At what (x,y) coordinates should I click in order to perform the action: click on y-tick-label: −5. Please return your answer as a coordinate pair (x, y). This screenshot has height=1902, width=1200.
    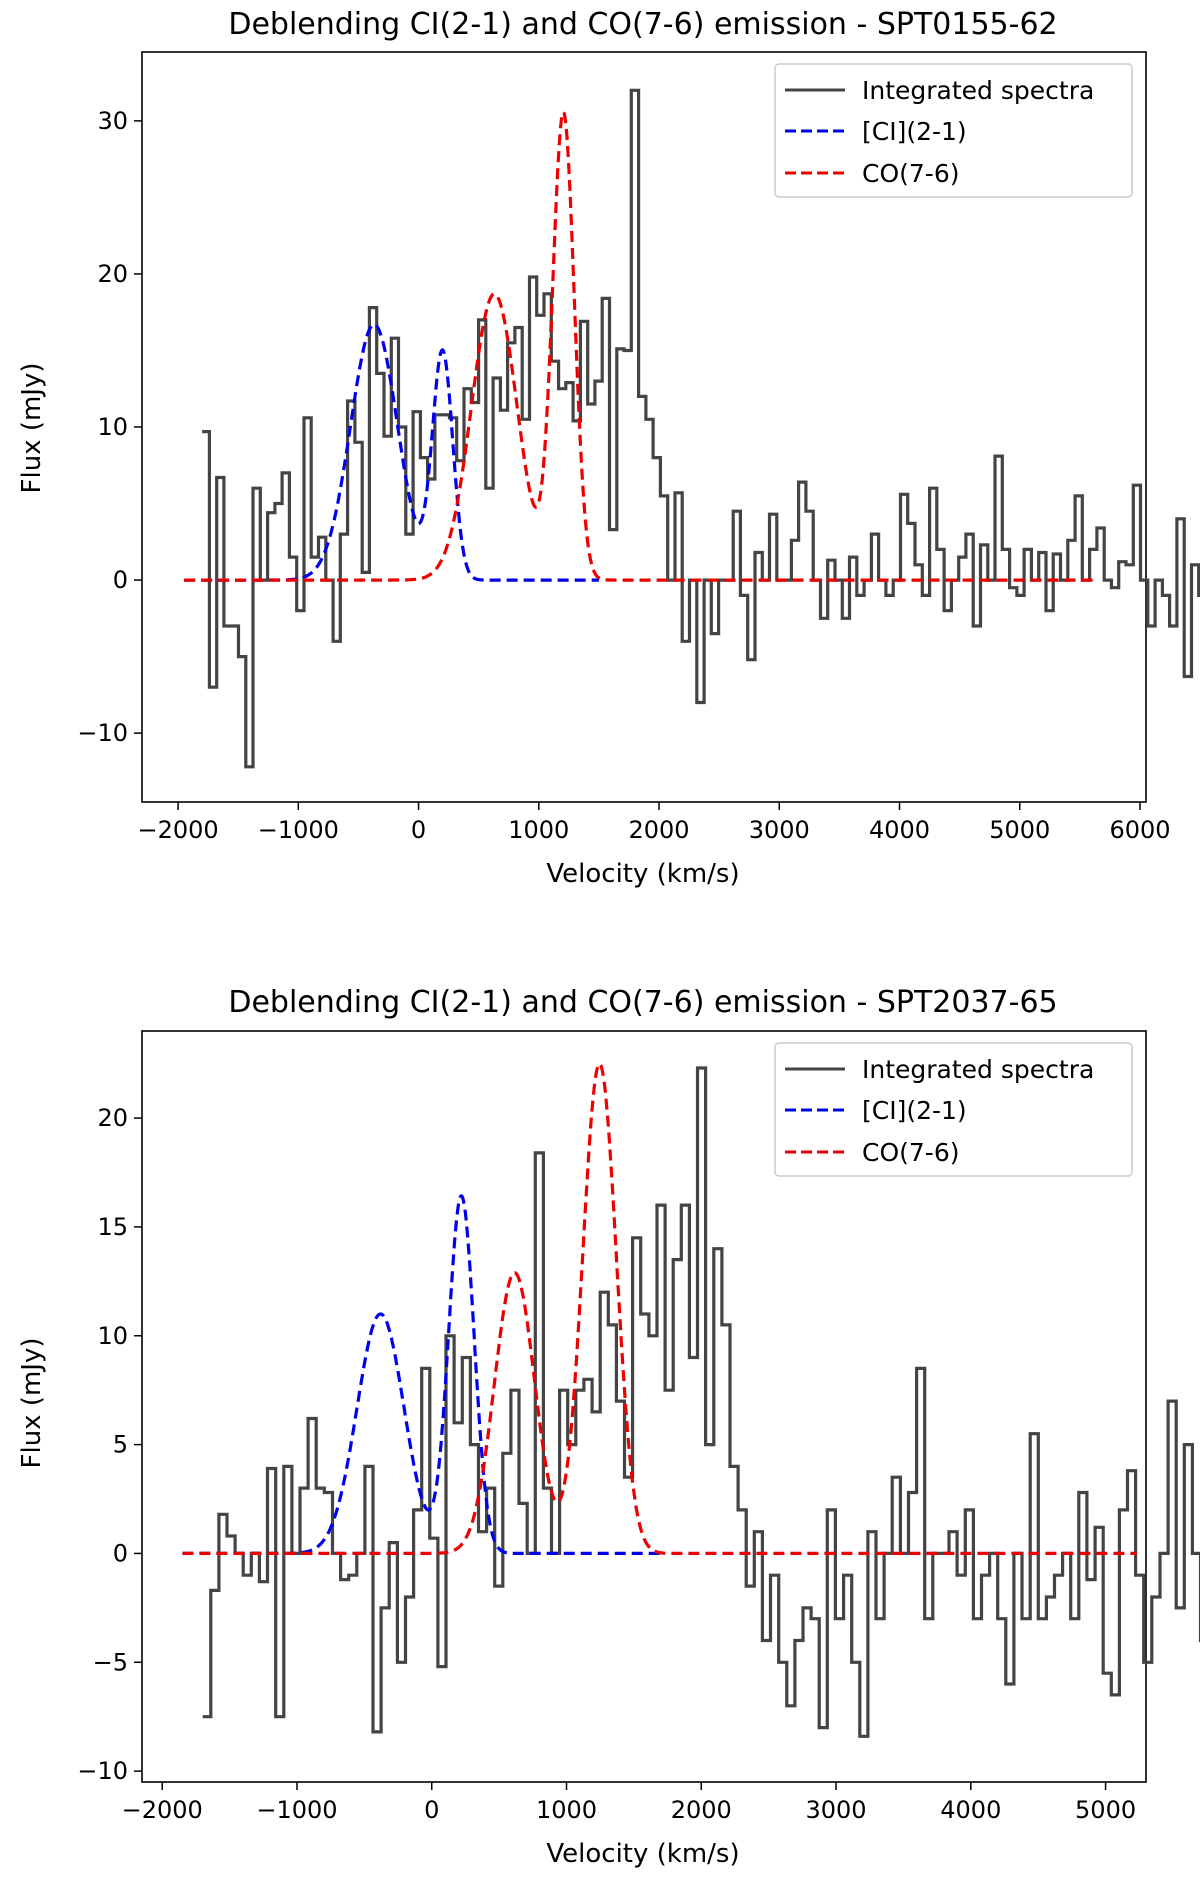
    Looking at the image, I should click on (110, 1662).